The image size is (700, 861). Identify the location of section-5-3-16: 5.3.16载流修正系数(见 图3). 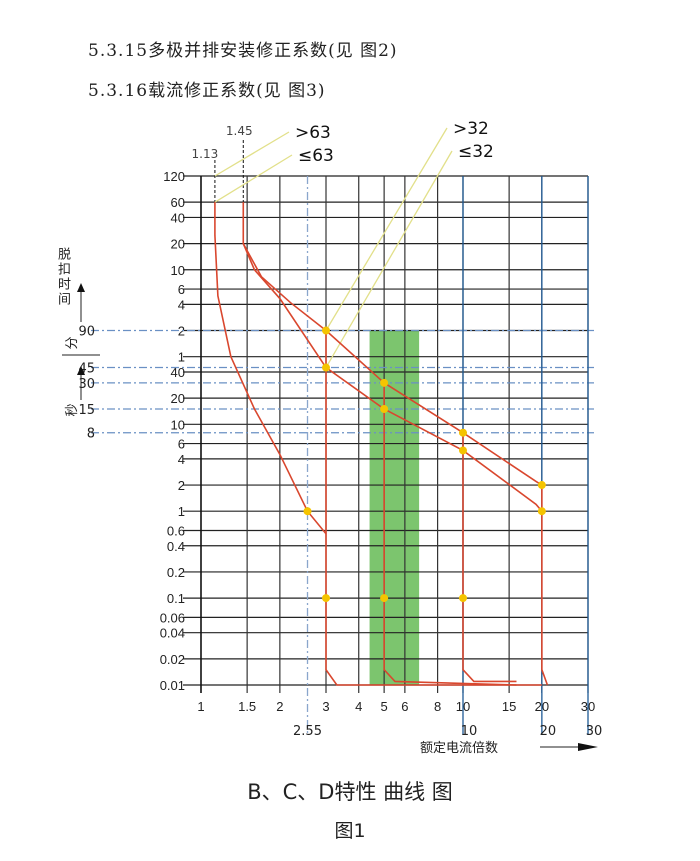
(207, 91).